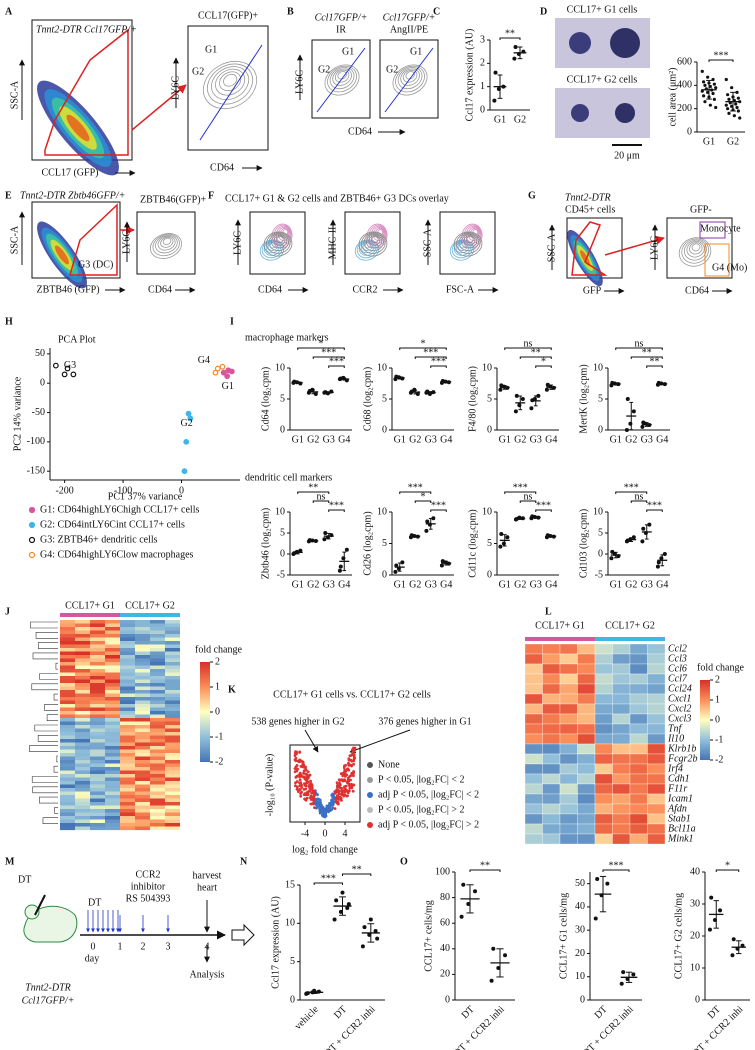 Image resolution: width=755 pixels, height=1050 pixels. Describe the element at coordinates (92, 958) in the screenshot. I see `label: day` at that location.